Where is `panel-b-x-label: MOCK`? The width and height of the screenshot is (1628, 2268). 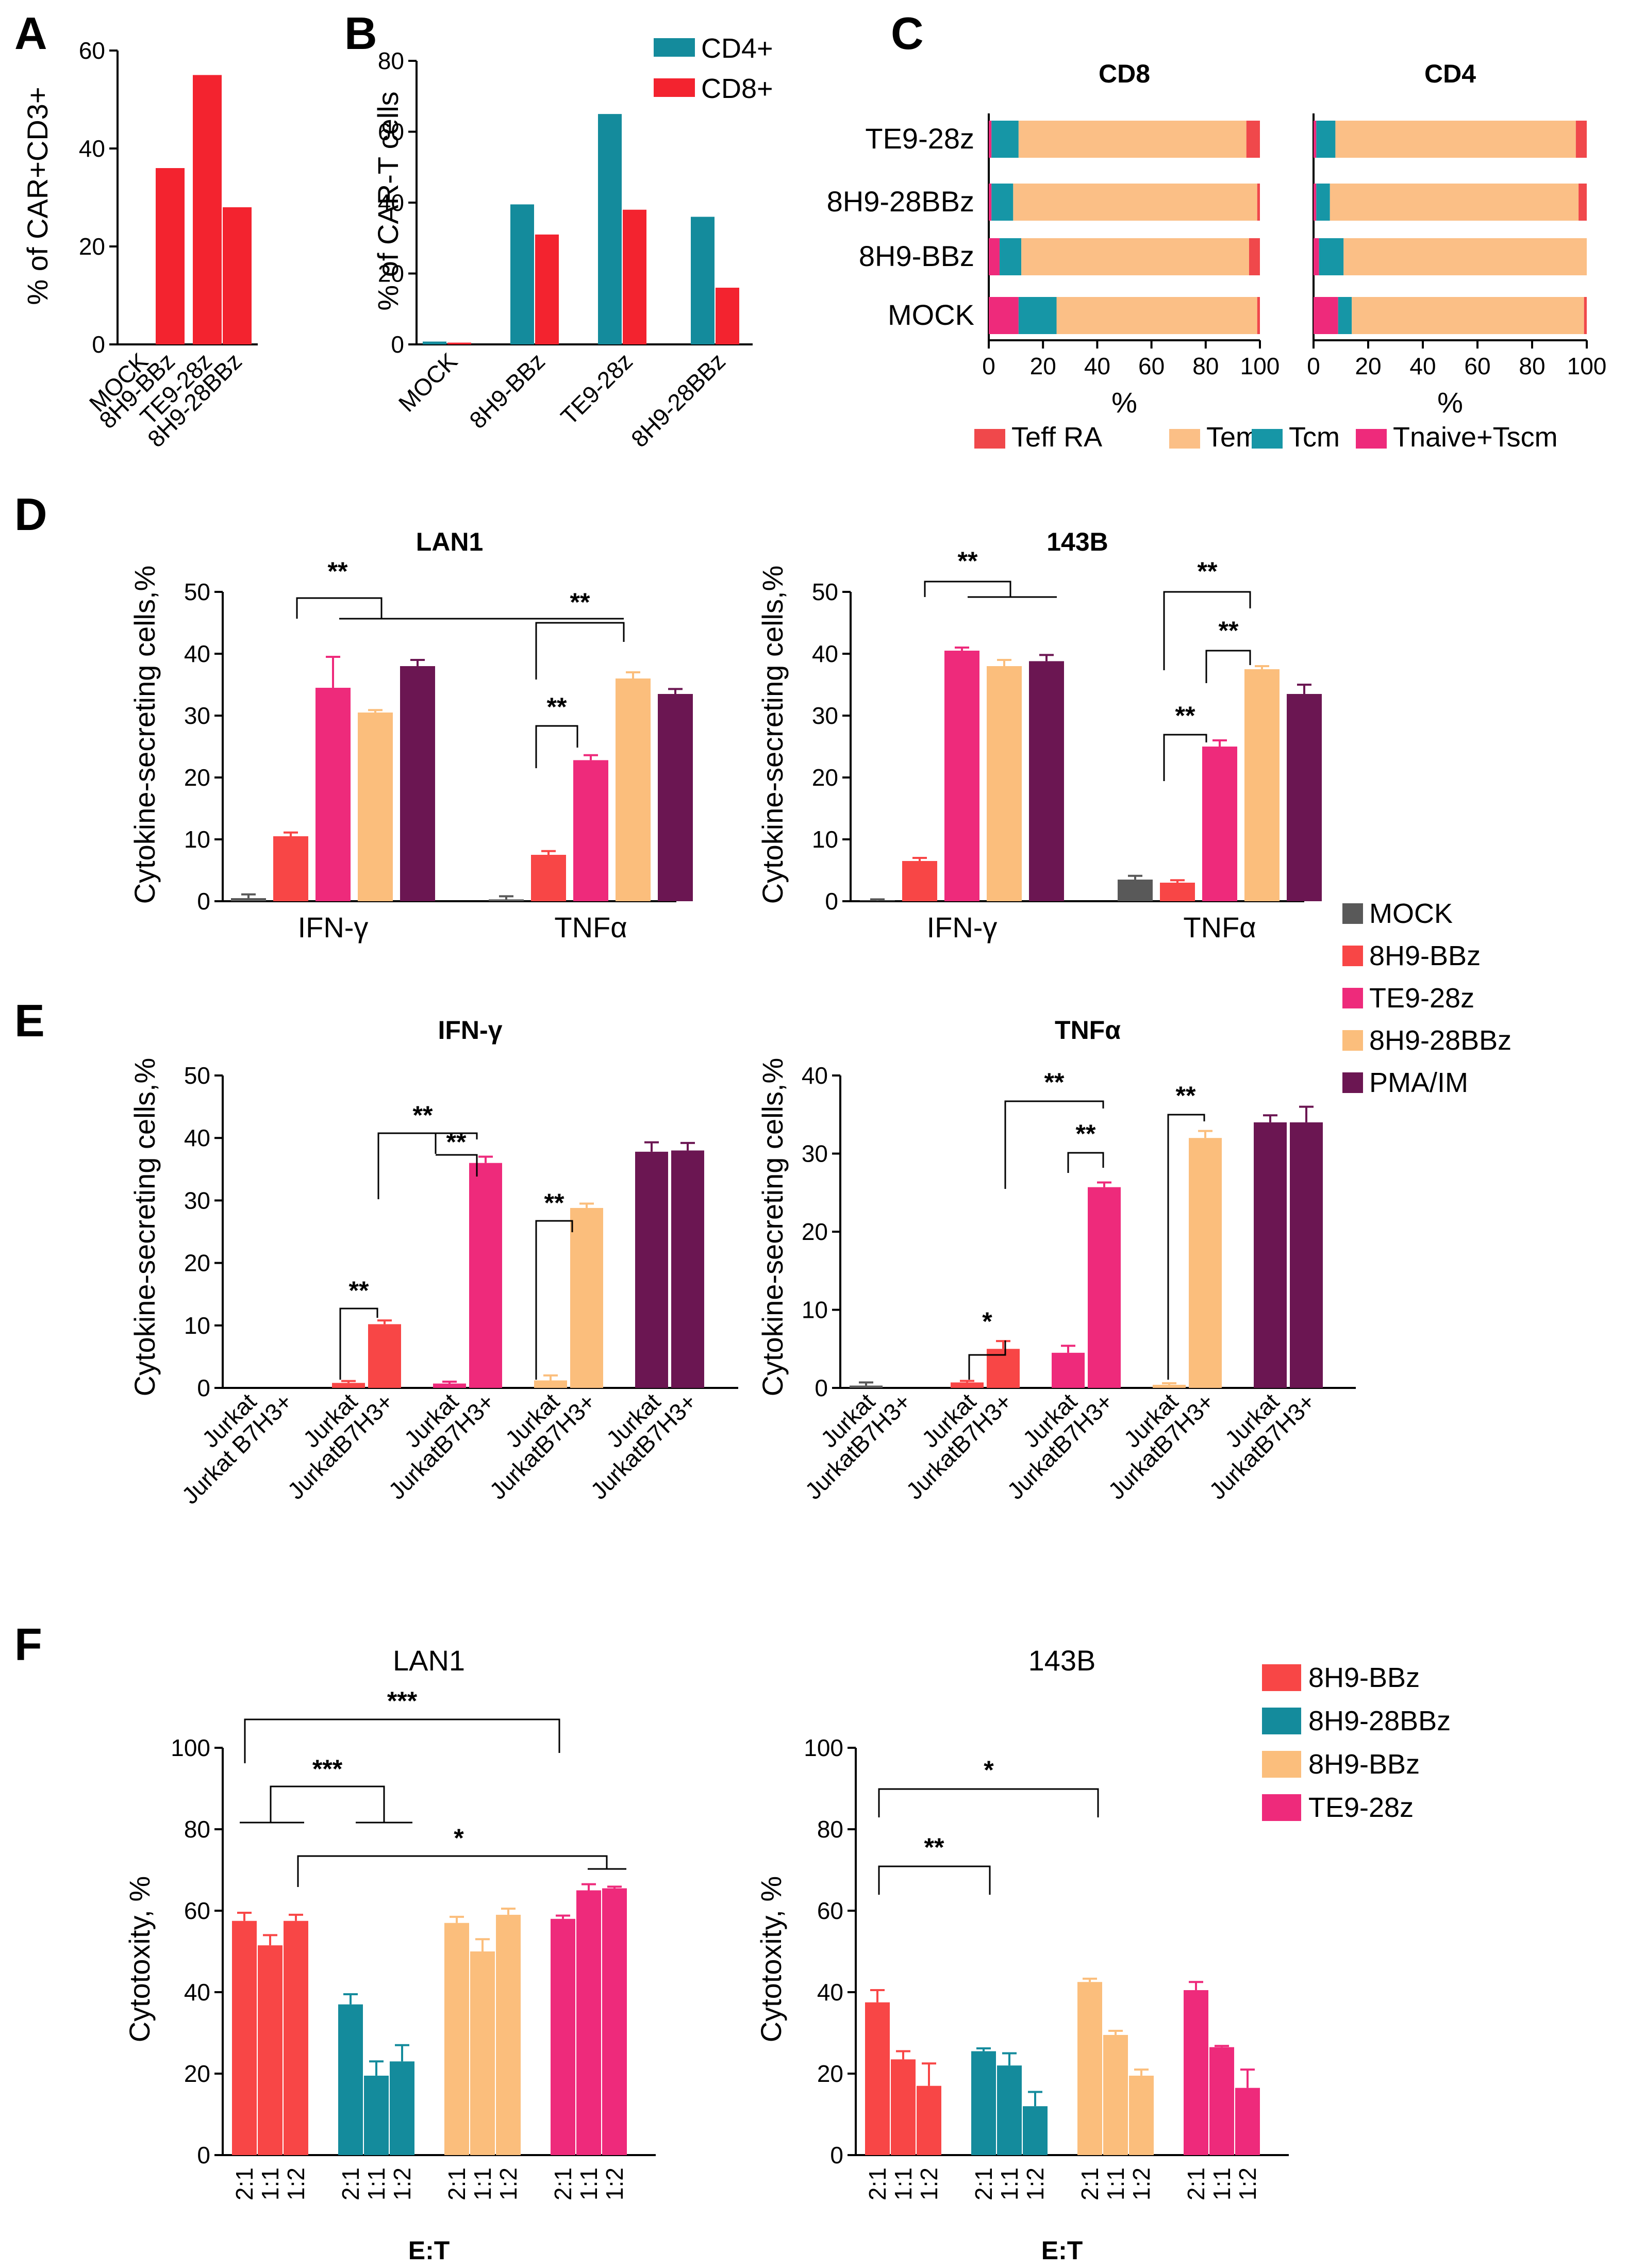 panel-b-x-label: MOCK is located at coordinates (428, 382).